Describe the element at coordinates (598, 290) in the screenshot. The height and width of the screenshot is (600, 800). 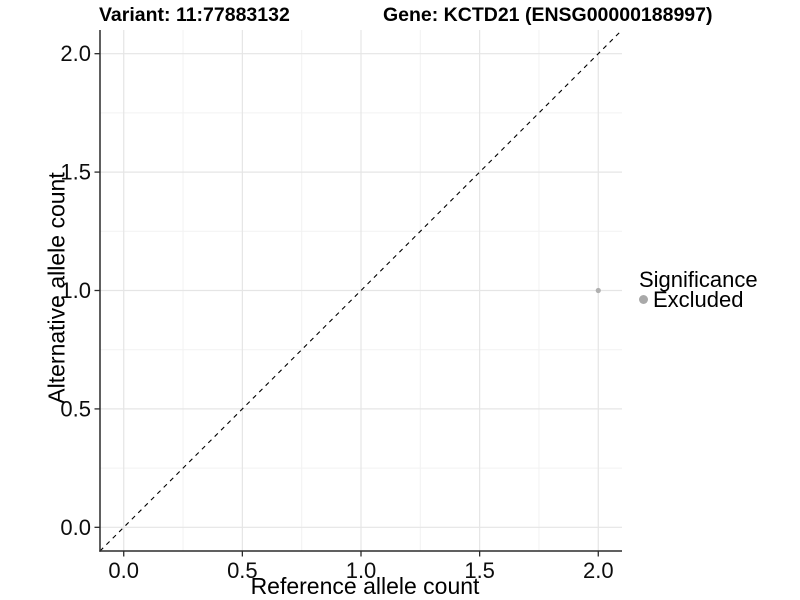
I see `data-point` at that location.